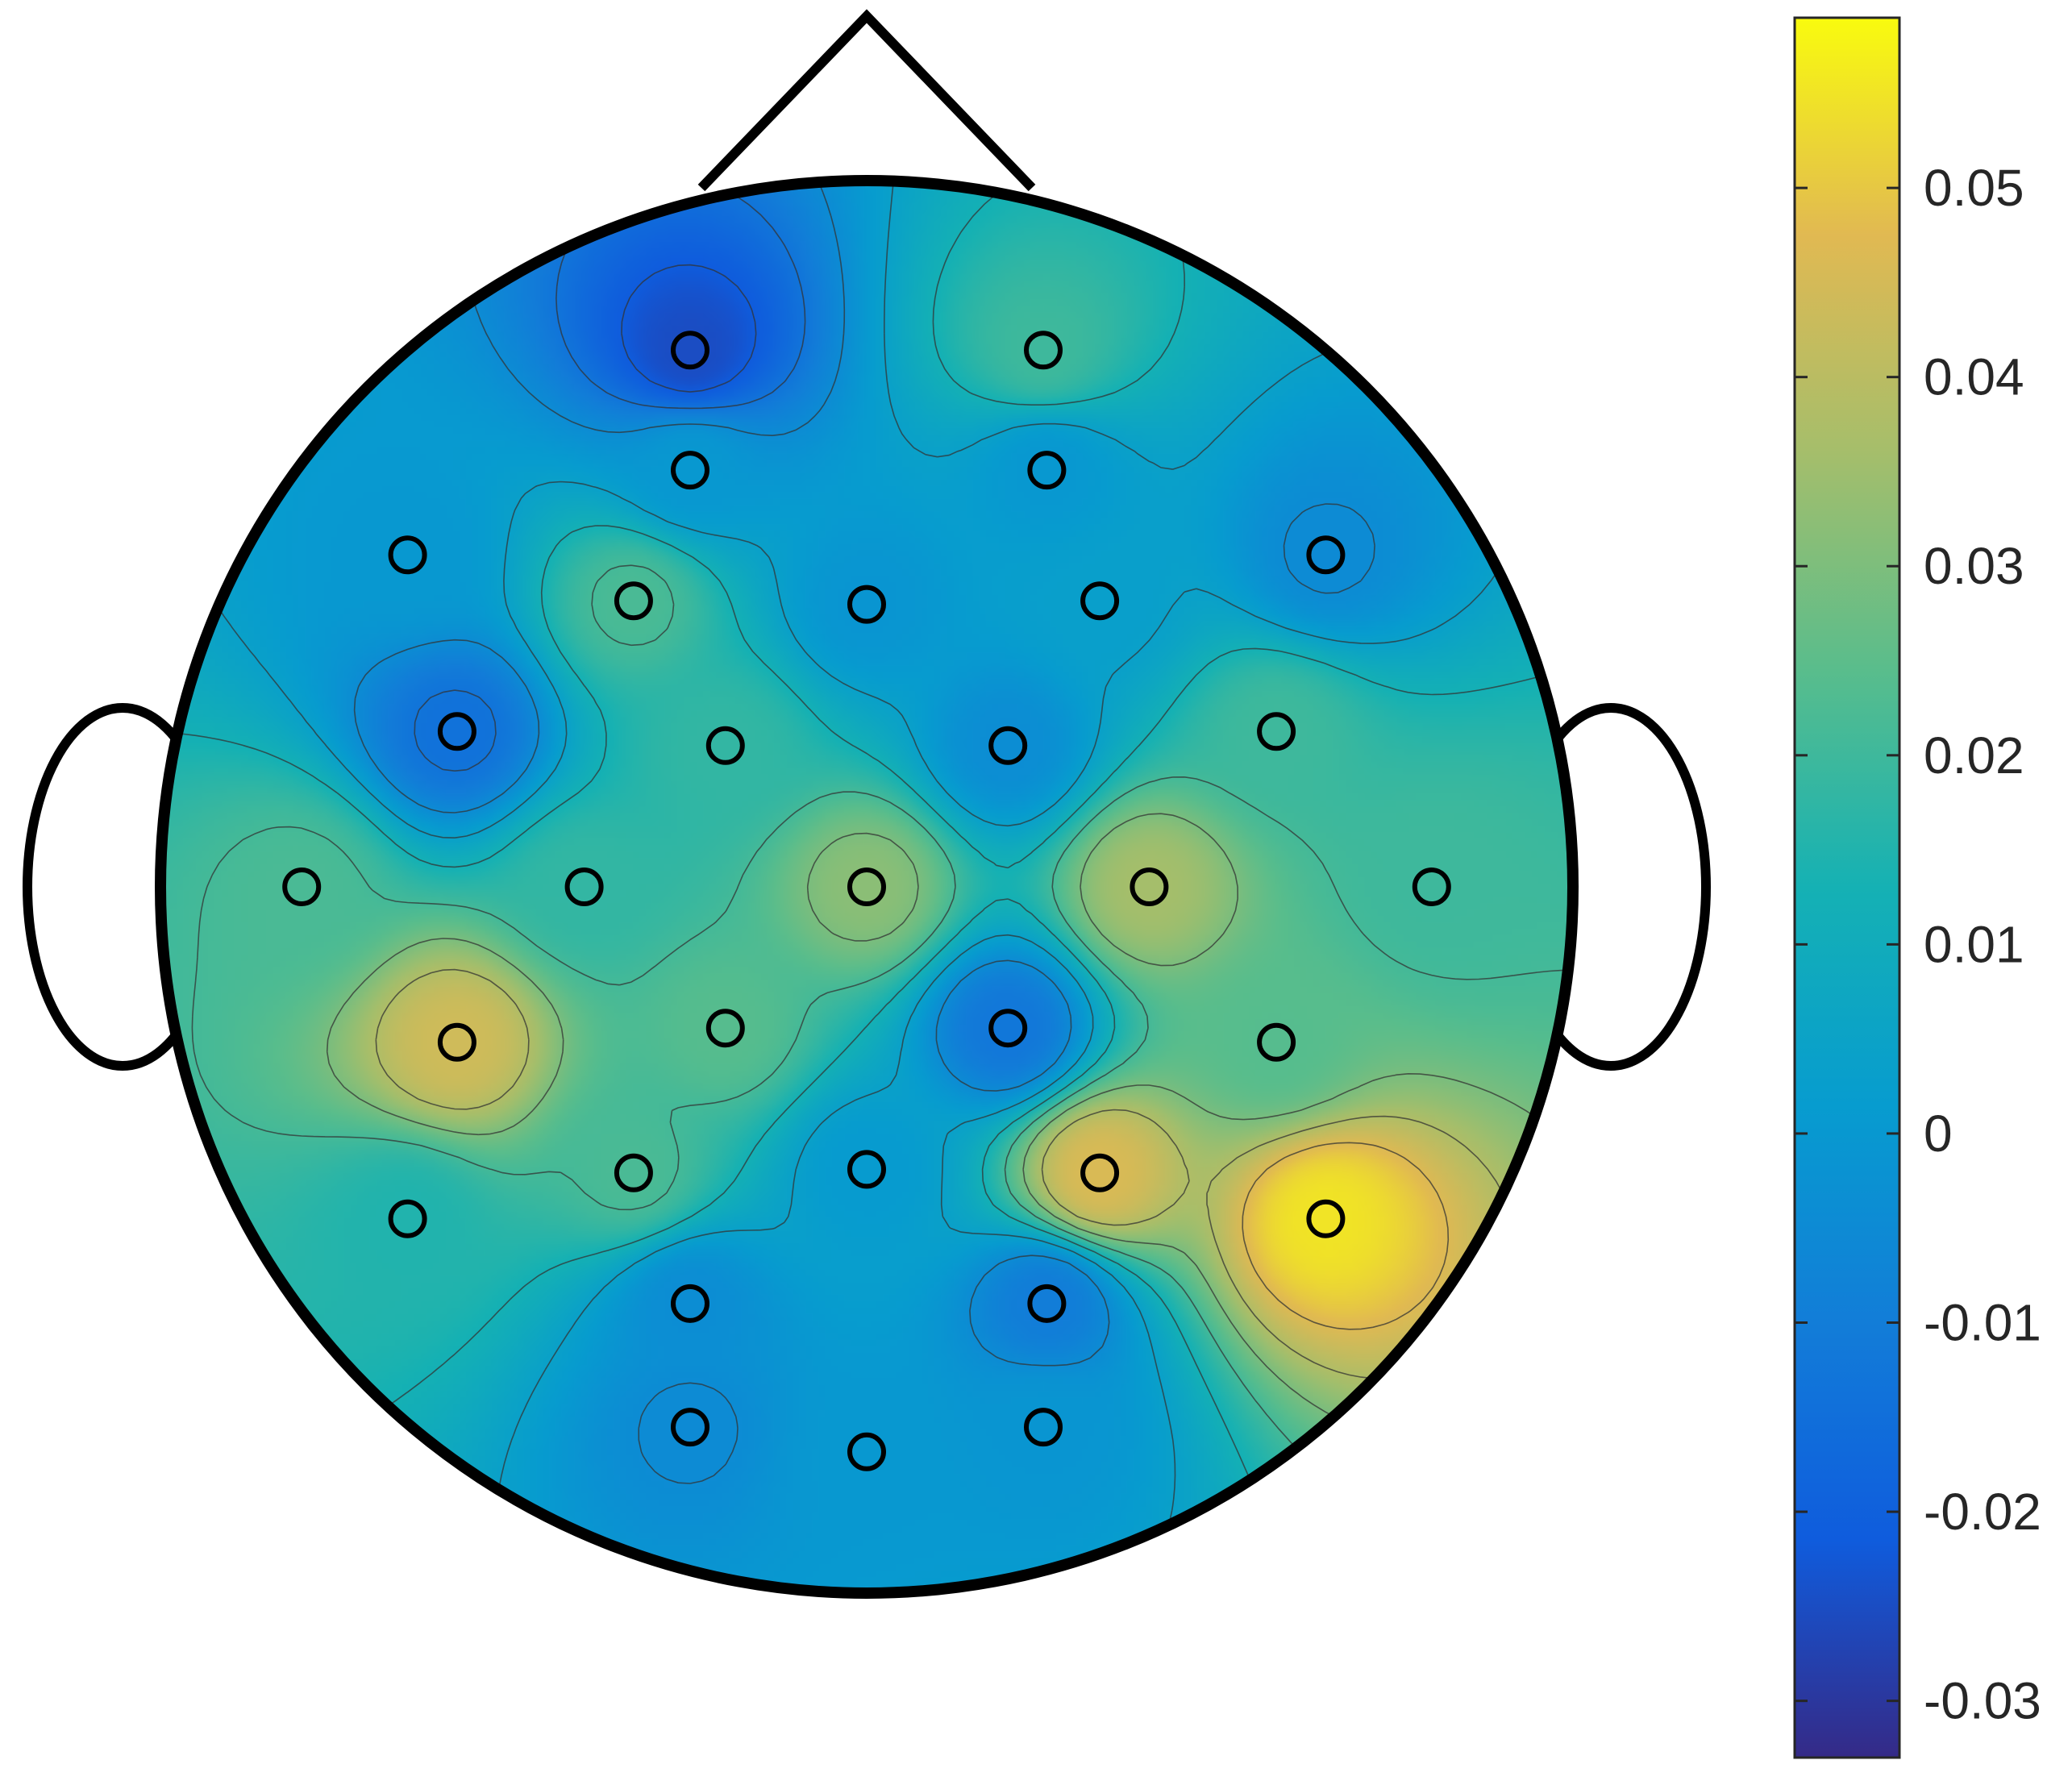 The height and width of the screenshot is (1785, 2072). Describe the element at coordinates (1974, 755) in the screenshot. I see `colorbar-tick-label: 0.02` at that location.